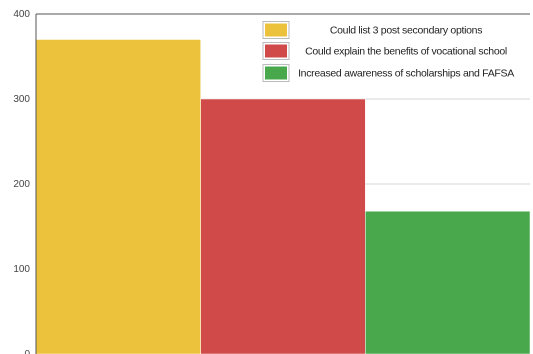 The width and height of the screenshot is (533, 354). Describe the element at coordinates (448, 282) in the screenshot. I see `bar` at that location.